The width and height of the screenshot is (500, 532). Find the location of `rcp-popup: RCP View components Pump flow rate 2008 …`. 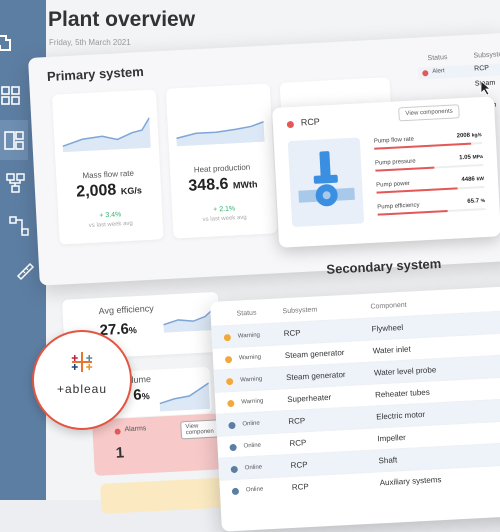

rcp-popup: RCP View components Pump flow rate 2008 … is located at coordinates (386, 172).